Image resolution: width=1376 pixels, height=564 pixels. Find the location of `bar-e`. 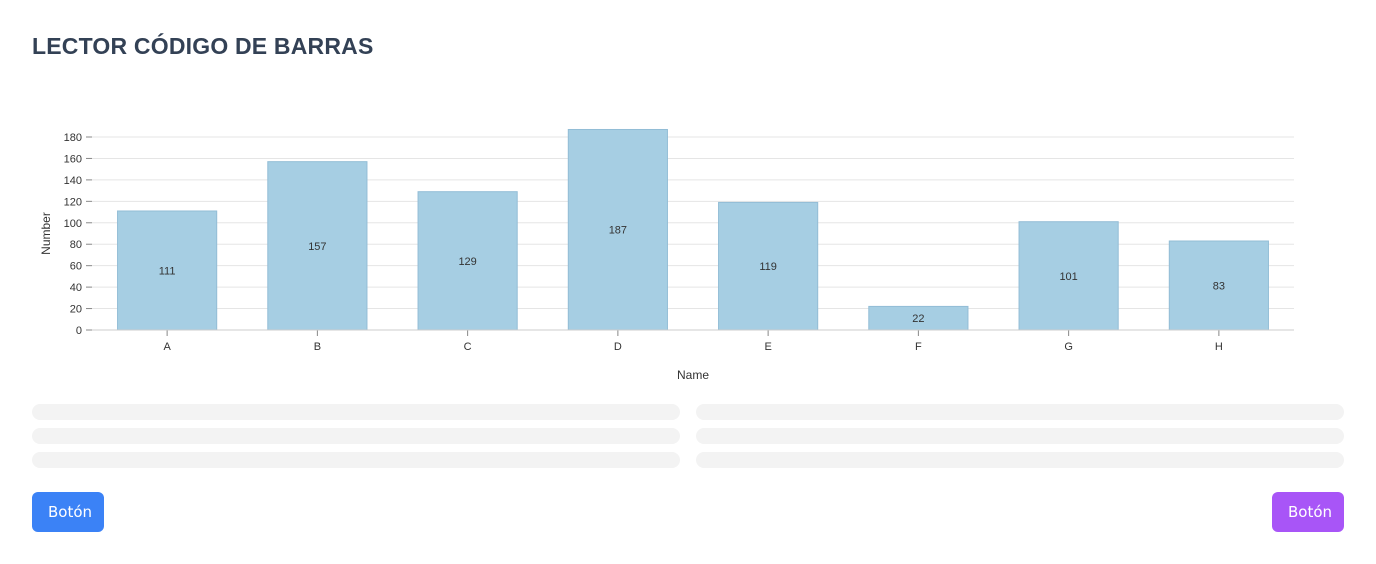

bar-e is located at coordinates (768, 266).